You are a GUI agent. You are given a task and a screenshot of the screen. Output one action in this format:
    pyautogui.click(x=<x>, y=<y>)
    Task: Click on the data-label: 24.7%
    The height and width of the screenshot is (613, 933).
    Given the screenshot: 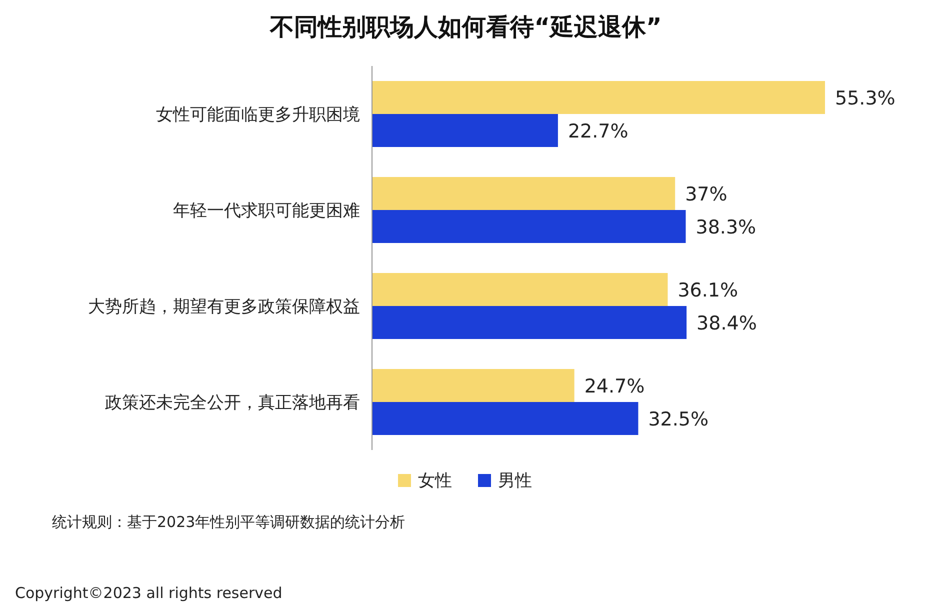 What is the action you would take?
    pyautogui.click(x=614, y=387)
    